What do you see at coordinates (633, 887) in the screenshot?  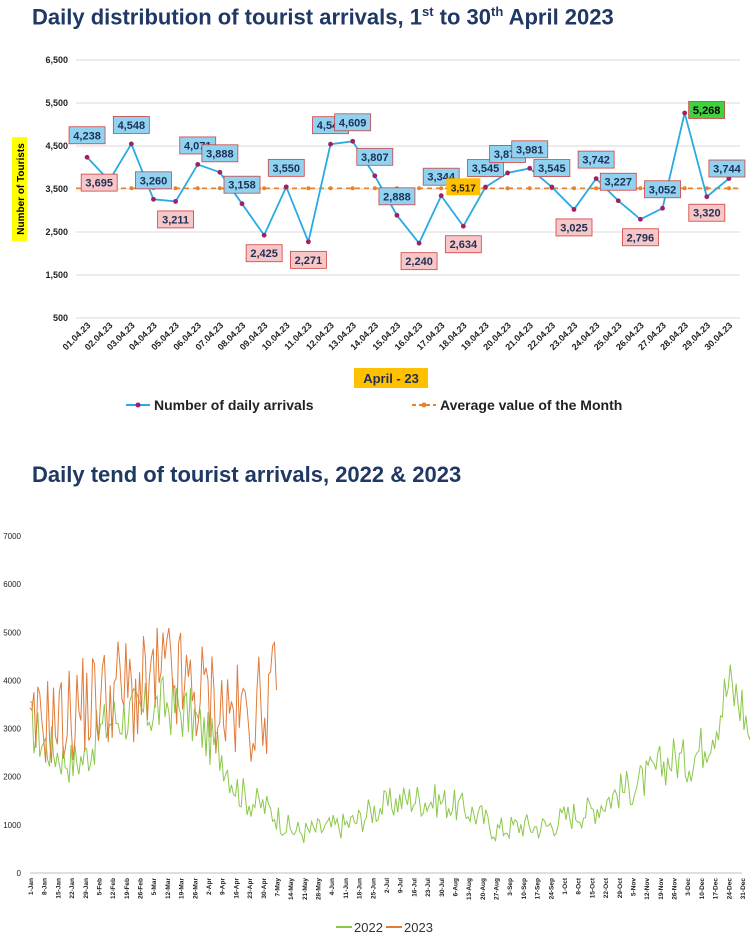 I see `x-tick-label: 5-Nov` at bounding box center [633, 887].